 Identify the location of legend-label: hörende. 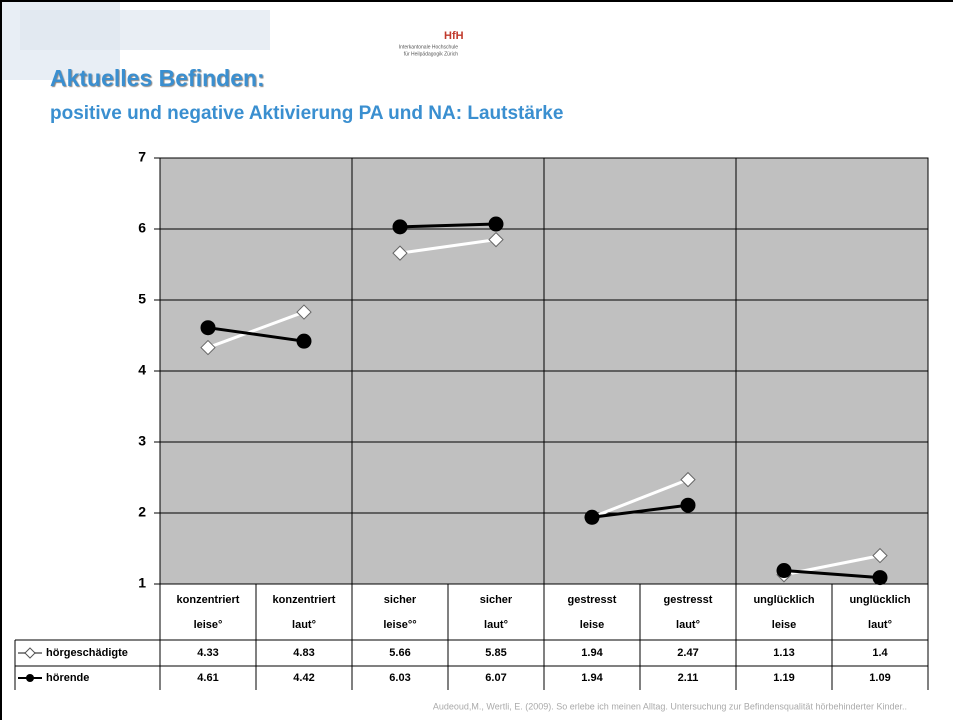
(67, 678).